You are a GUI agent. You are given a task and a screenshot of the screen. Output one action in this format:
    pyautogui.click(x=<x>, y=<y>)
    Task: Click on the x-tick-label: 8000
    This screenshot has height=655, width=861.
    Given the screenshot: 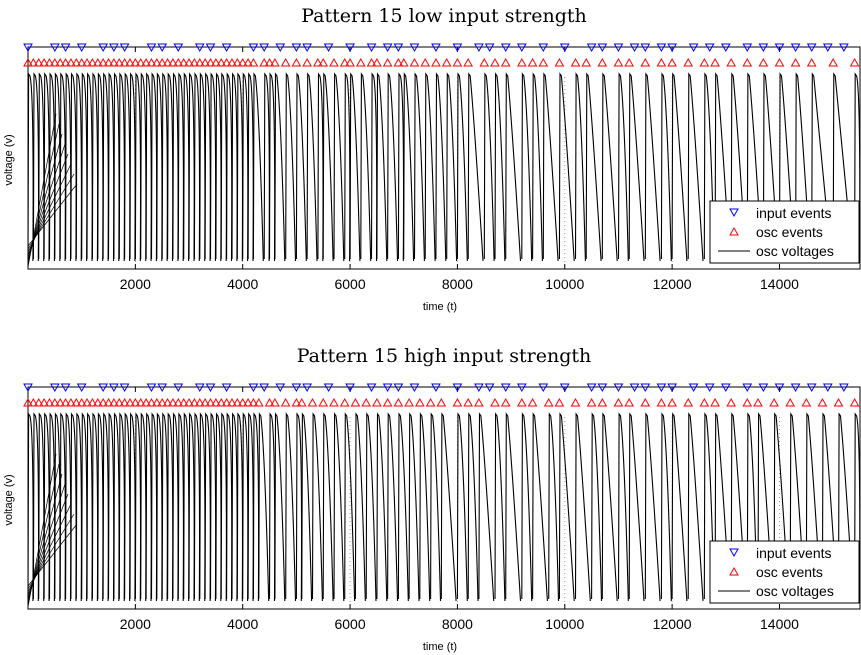 What is the action you would take?
    pyautogui.click(x=457, y=624)
    